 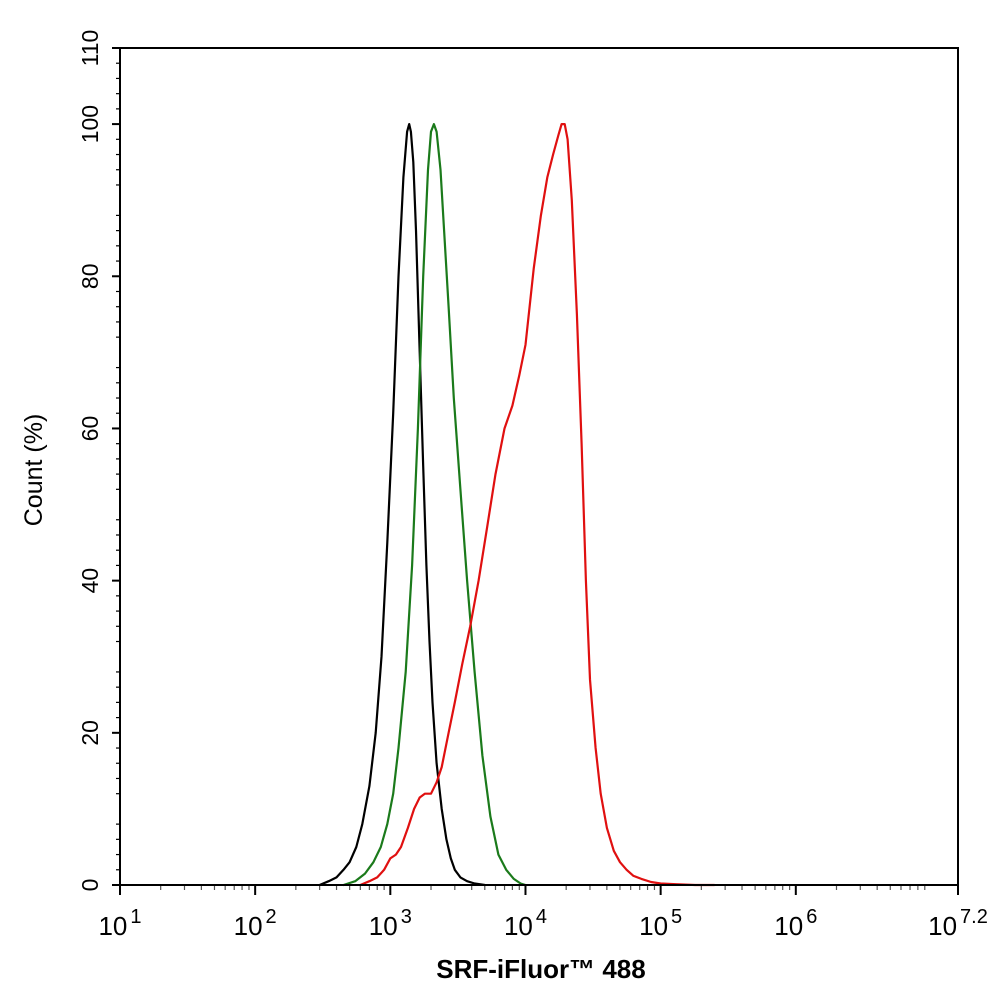 I want to click on x-tick-exponent: 5, so click(x=676, y=917).